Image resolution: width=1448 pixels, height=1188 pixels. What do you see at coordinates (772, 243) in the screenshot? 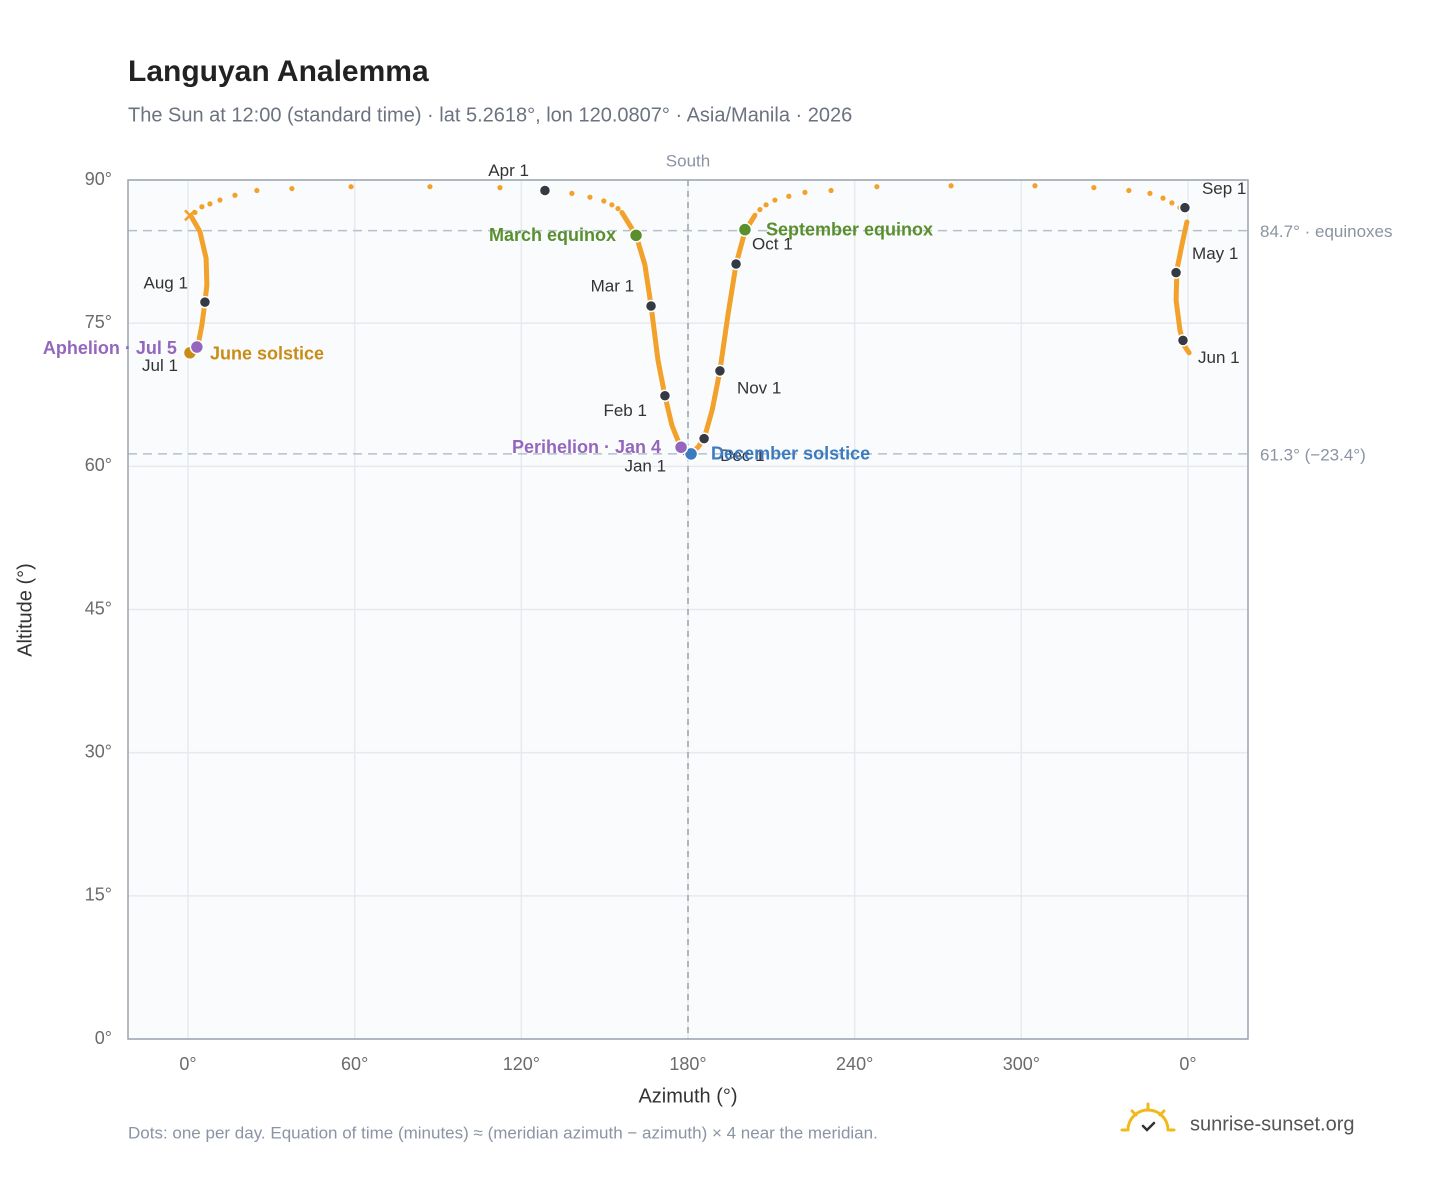
I see `month-label: Oct 1` at bounding box center [772, 243].